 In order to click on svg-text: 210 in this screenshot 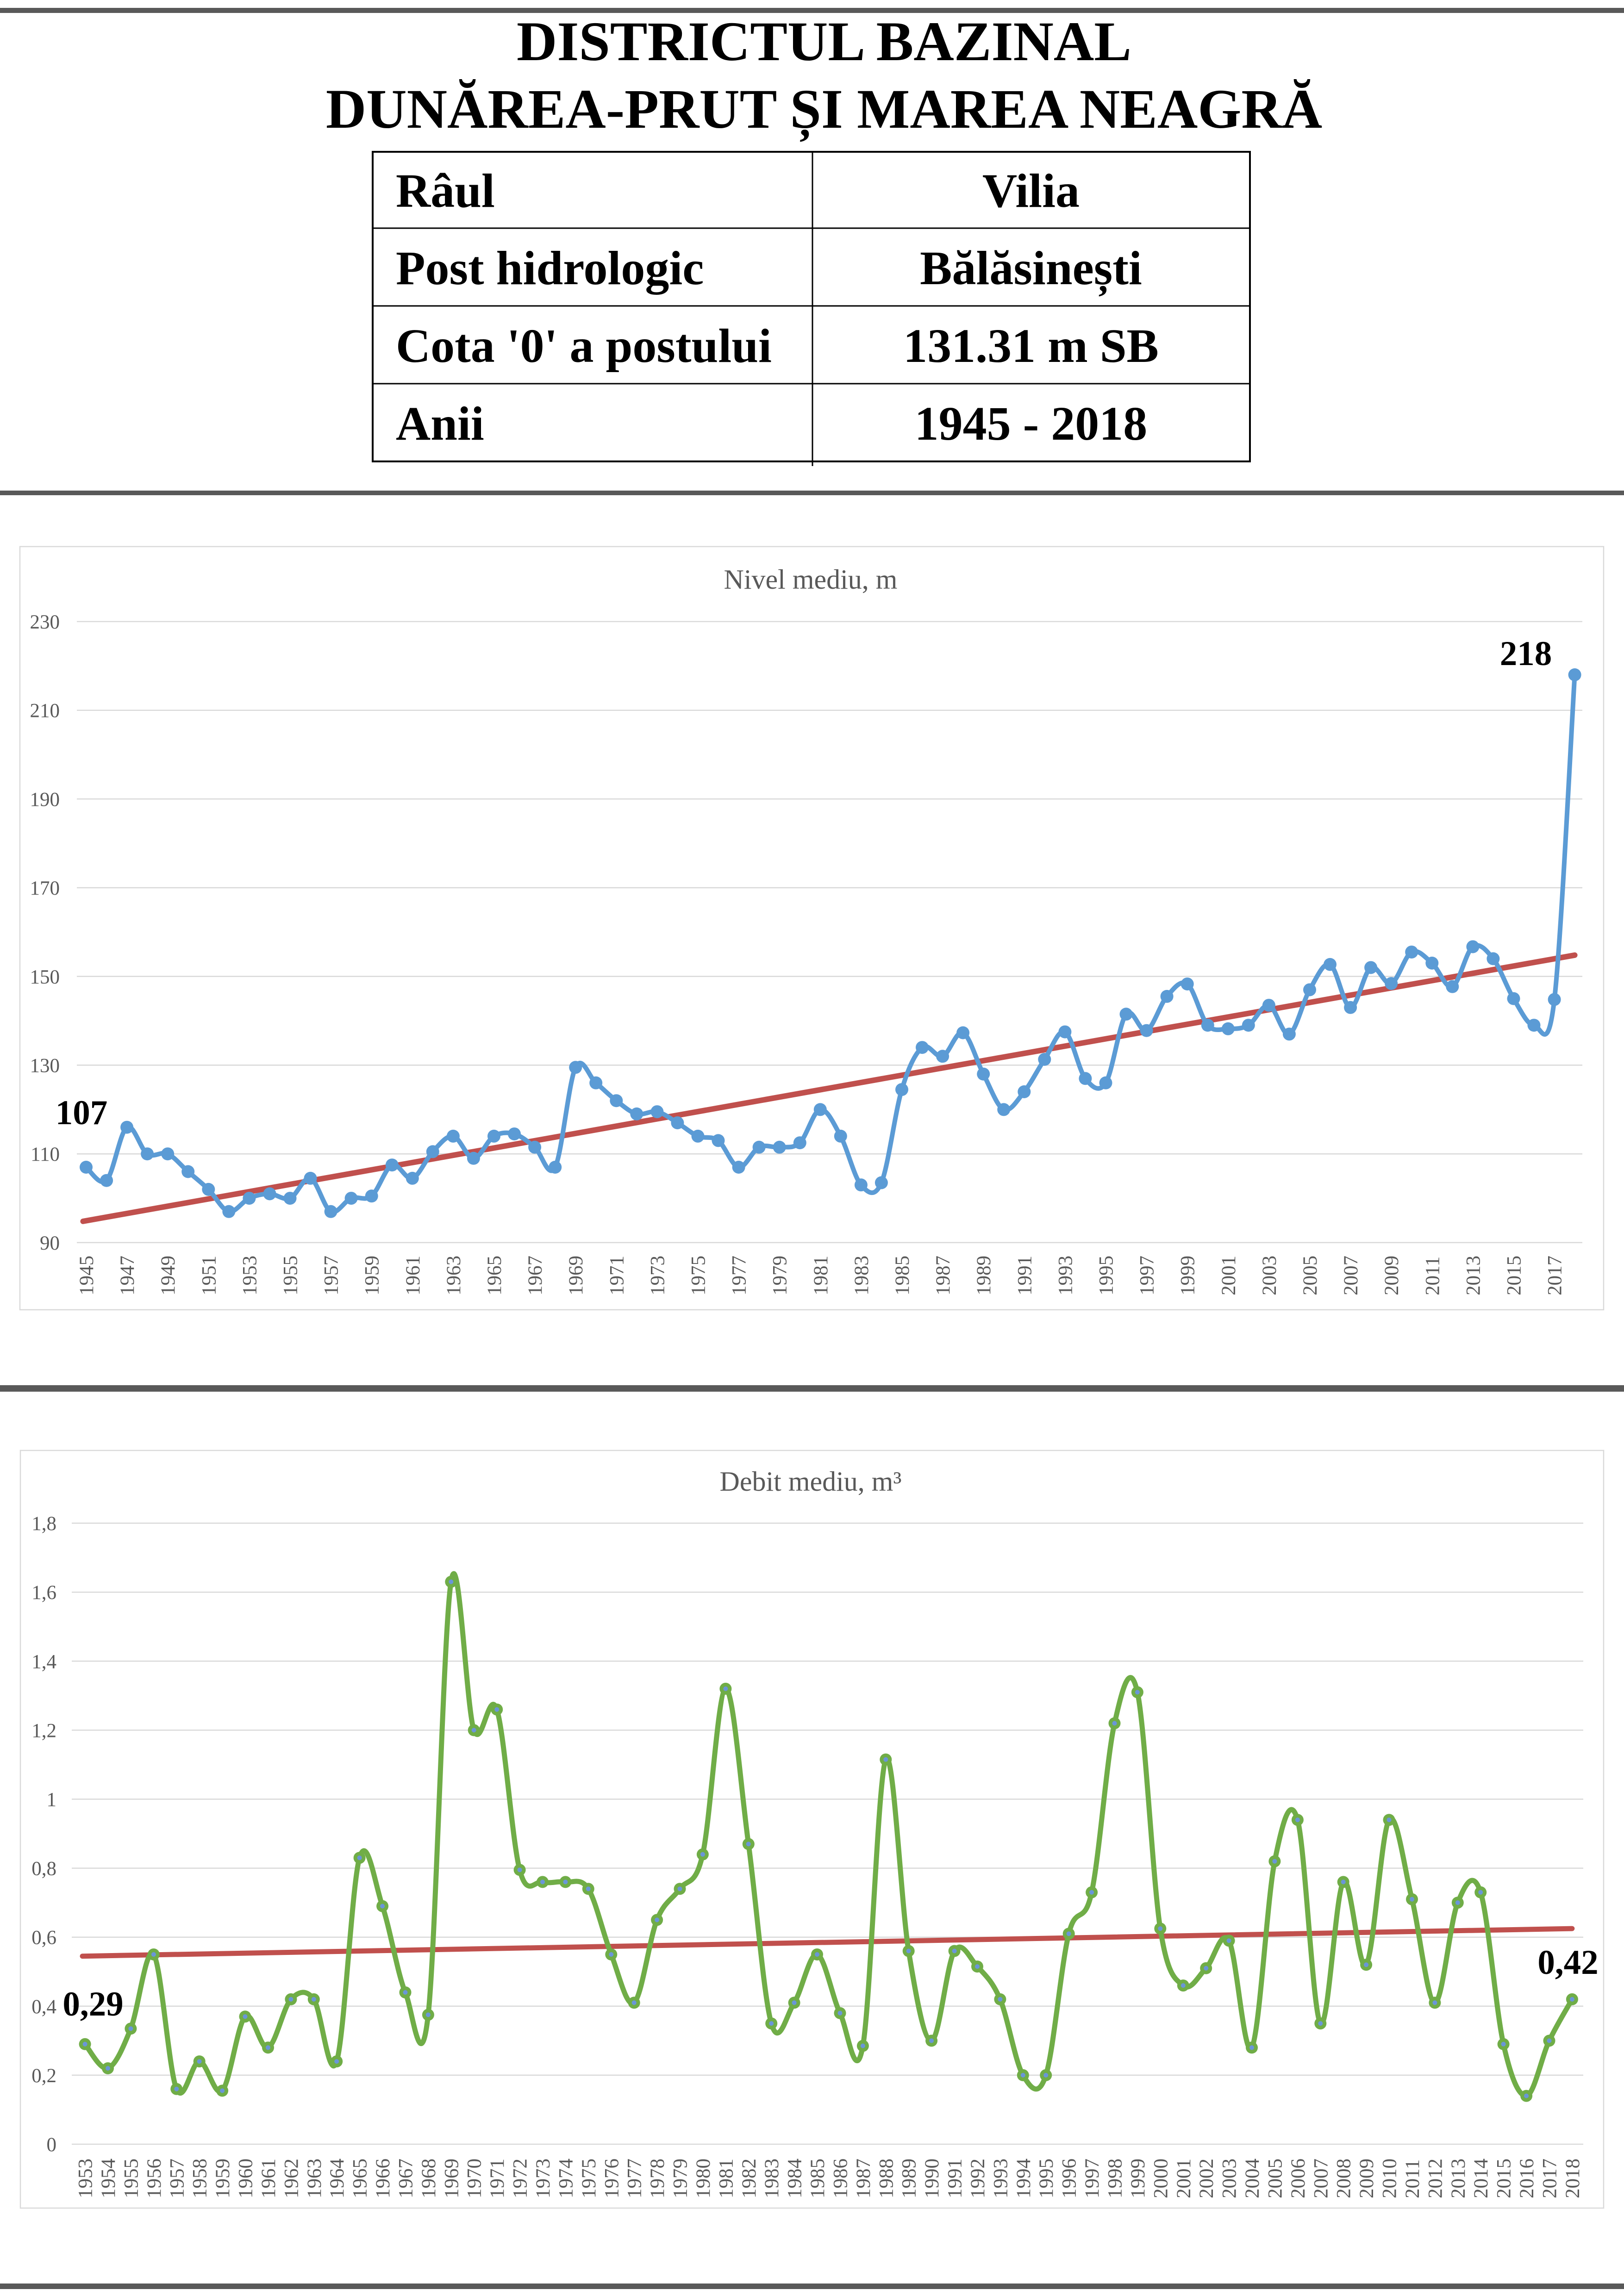, I will do `click(45, 711)`.